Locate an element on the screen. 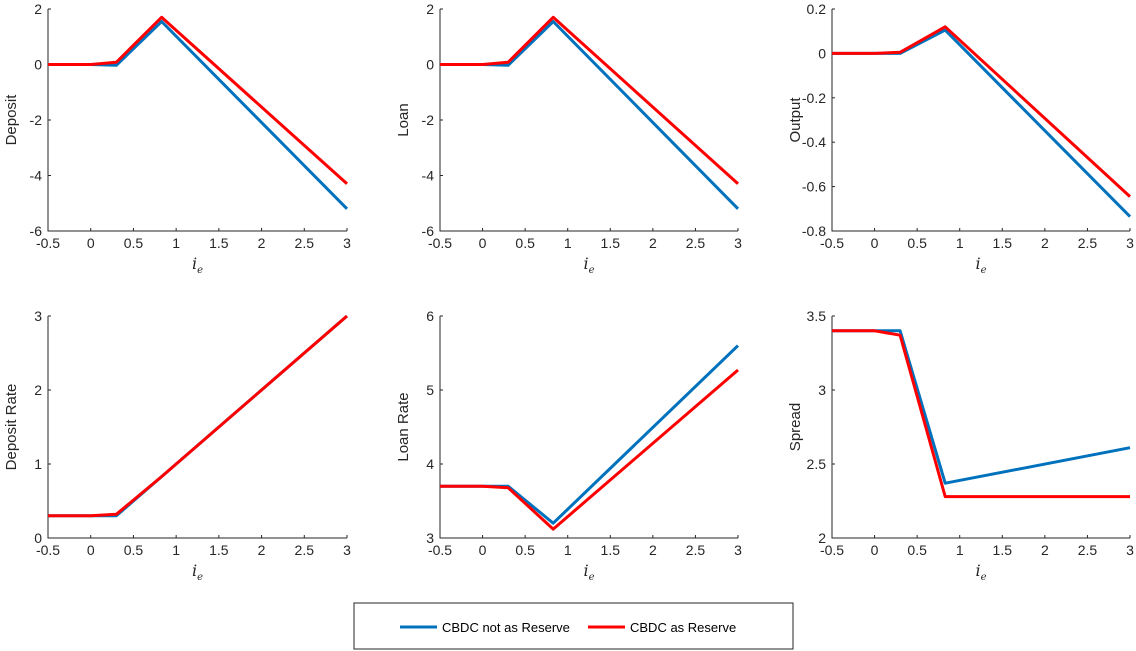 This screenshot has width=1136, height=651. y-axis-label: Deposit is located at coordinates (11, 120).